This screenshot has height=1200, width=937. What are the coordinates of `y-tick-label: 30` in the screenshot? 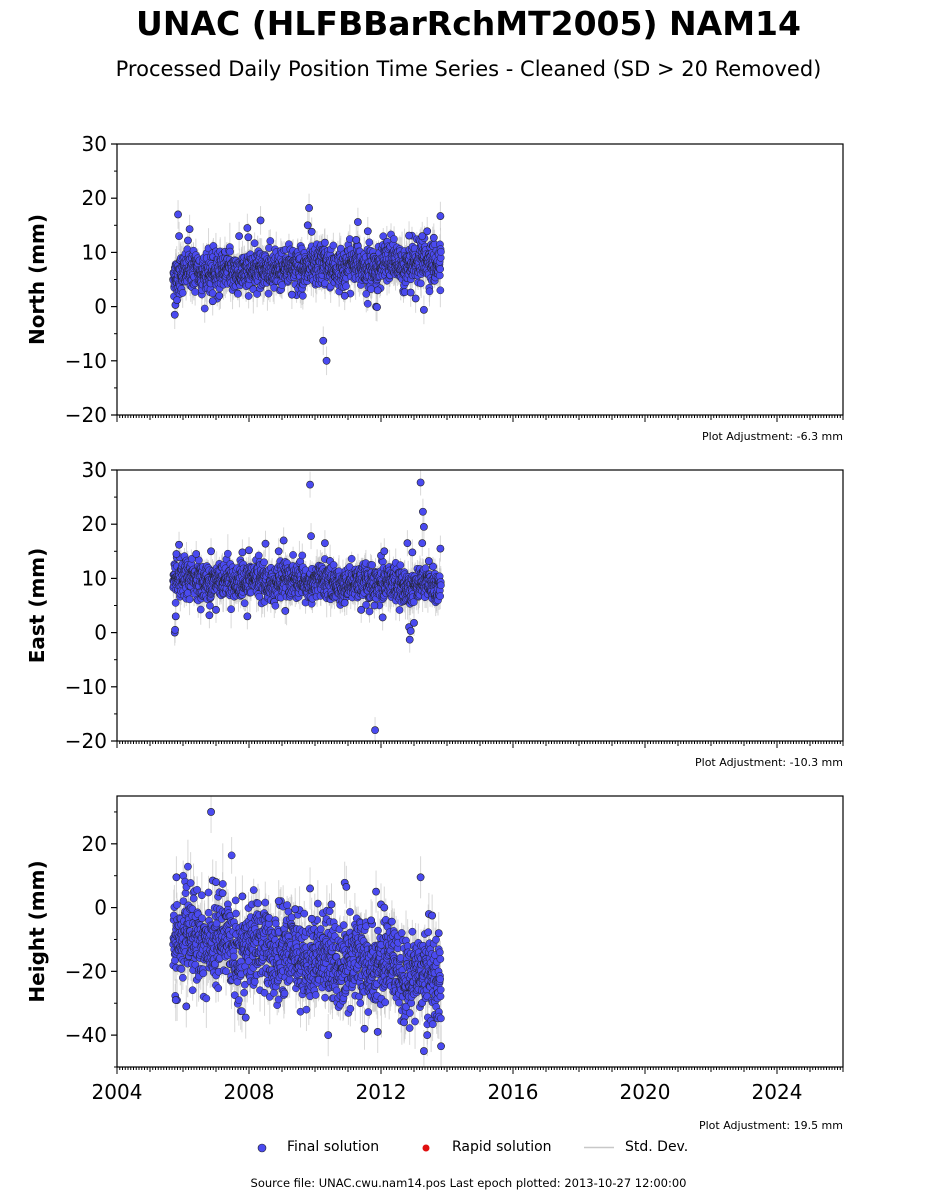 It's located at (94, 144).